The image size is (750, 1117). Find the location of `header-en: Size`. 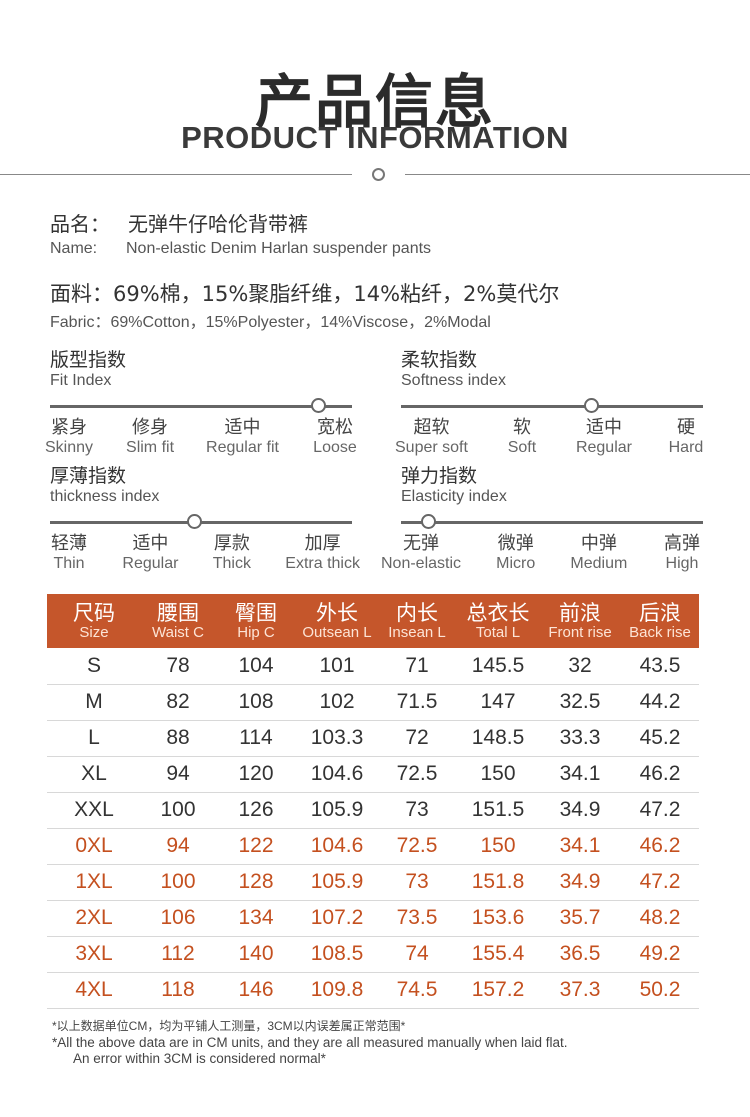

header-en: Size is located at coordinates (94, 632).